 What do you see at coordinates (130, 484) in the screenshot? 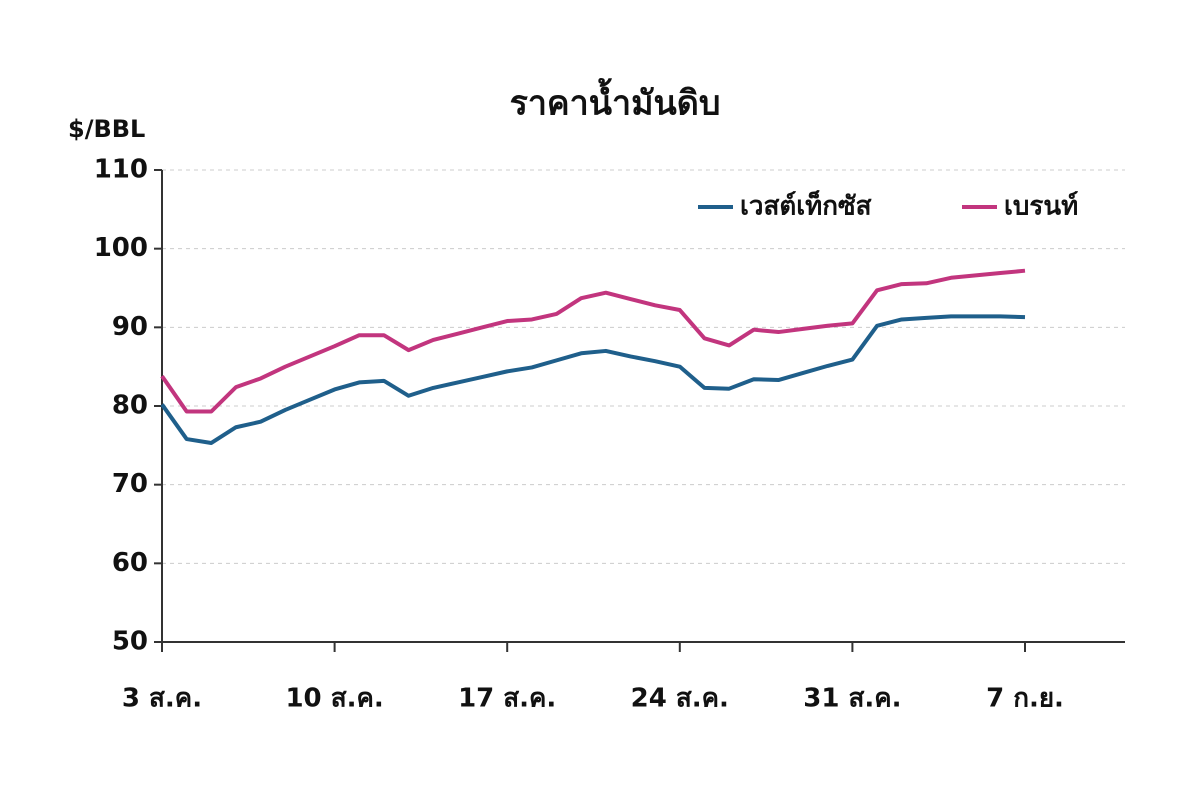
I see `y-tick-label: 70` at bounding box center [130, 484].